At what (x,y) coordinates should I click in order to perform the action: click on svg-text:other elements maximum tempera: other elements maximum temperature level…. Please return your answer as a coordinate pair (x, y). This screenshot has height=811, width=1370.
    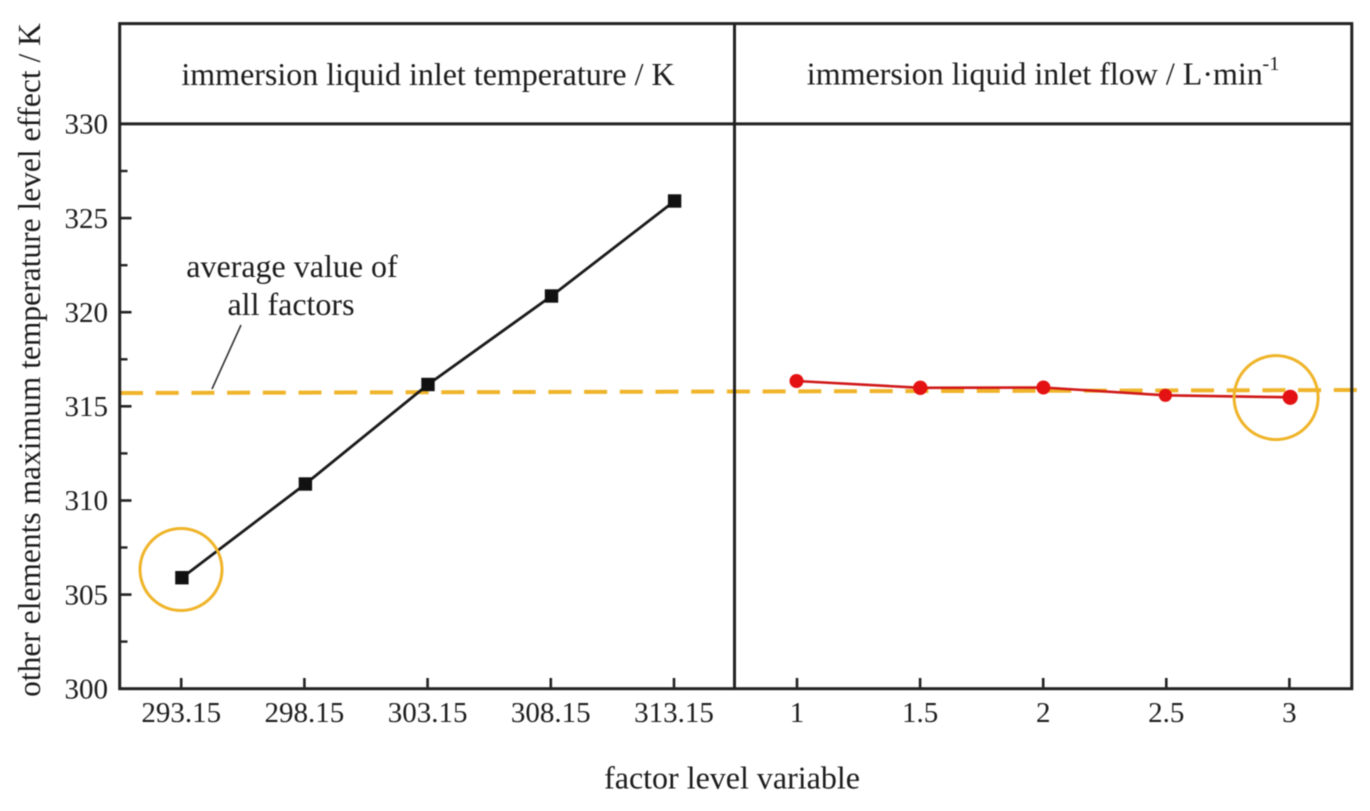
    Looking at the image, I should click on (29, 360).